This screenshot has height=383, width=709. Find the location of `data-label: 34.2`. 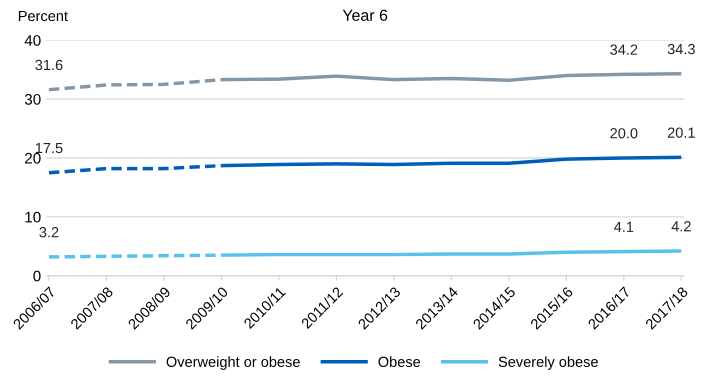

data-label: 34.2 is located at coordinates (624, 49).